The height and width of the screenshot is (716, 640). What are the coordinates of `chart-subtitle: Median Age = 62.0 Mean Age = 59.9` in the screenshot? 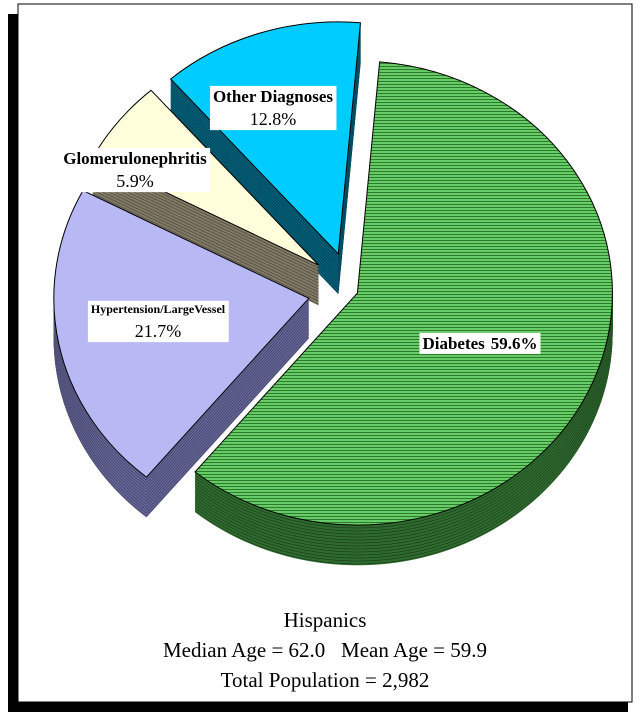 It's located at (325, 650).